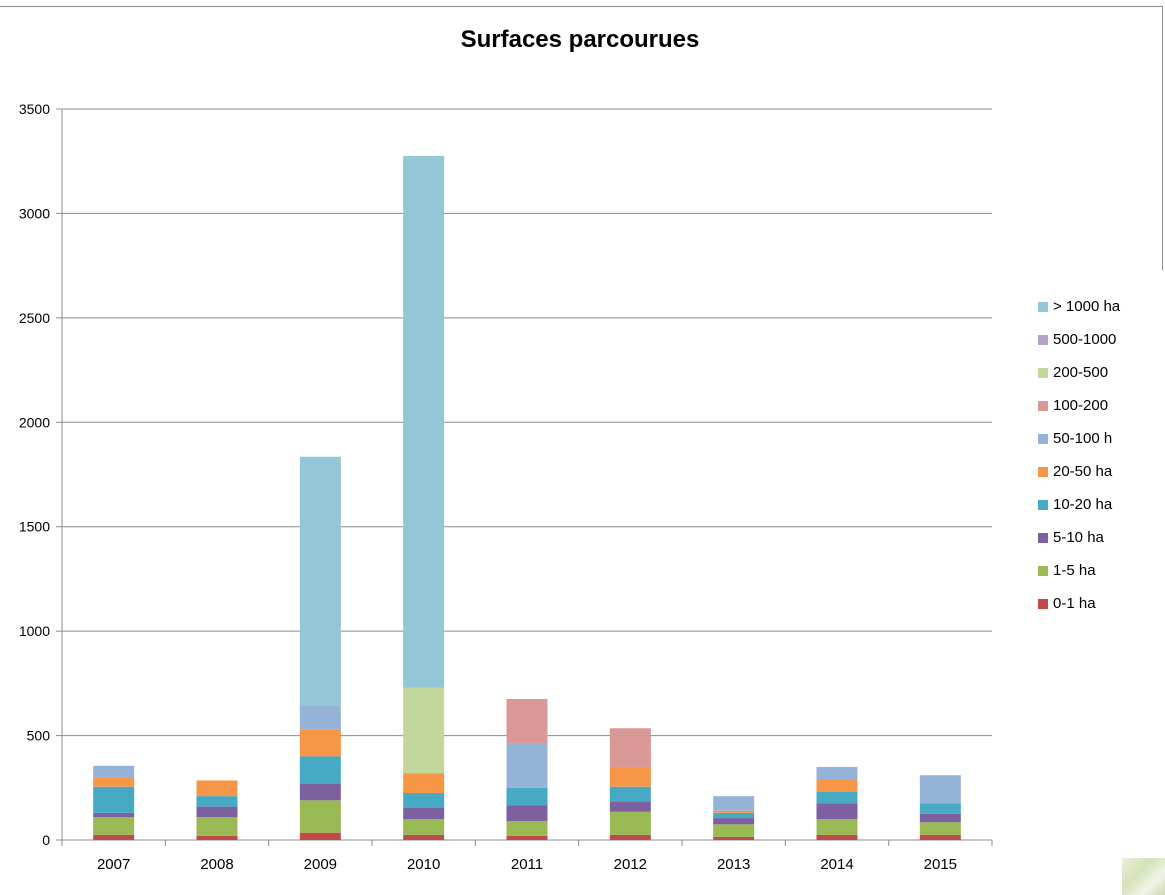  Describe the element at coordinates (1143, 876) in the screenshot. I see `map-thumbnail-corner` at that location.